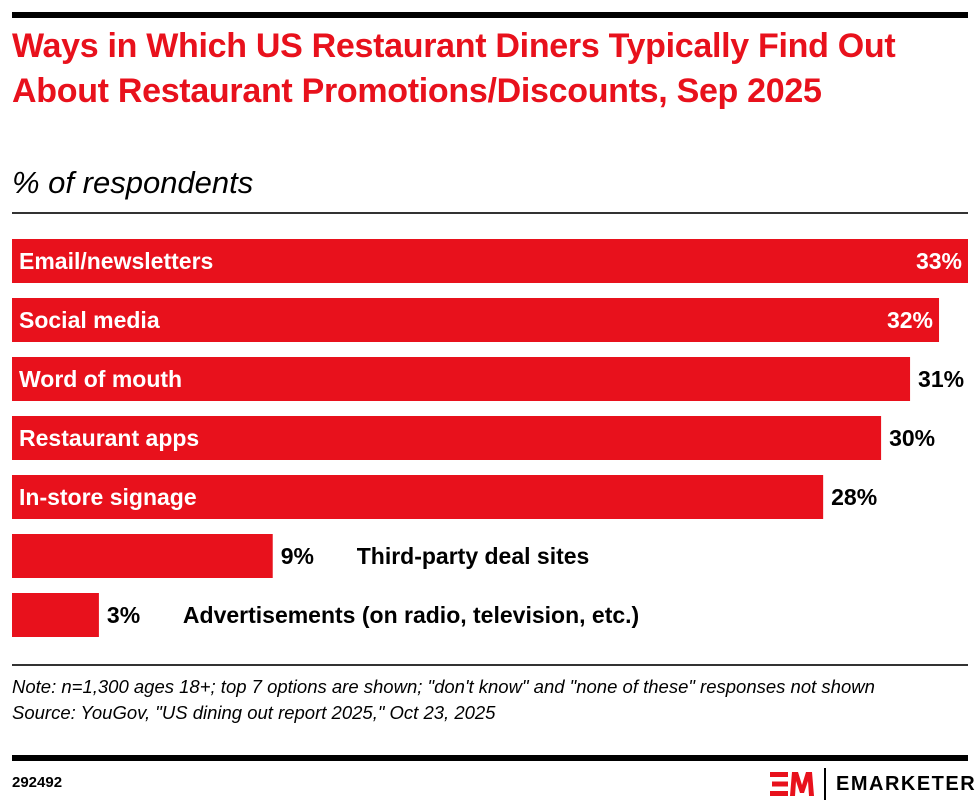  I want to click on header-divider, so click(490, 213).